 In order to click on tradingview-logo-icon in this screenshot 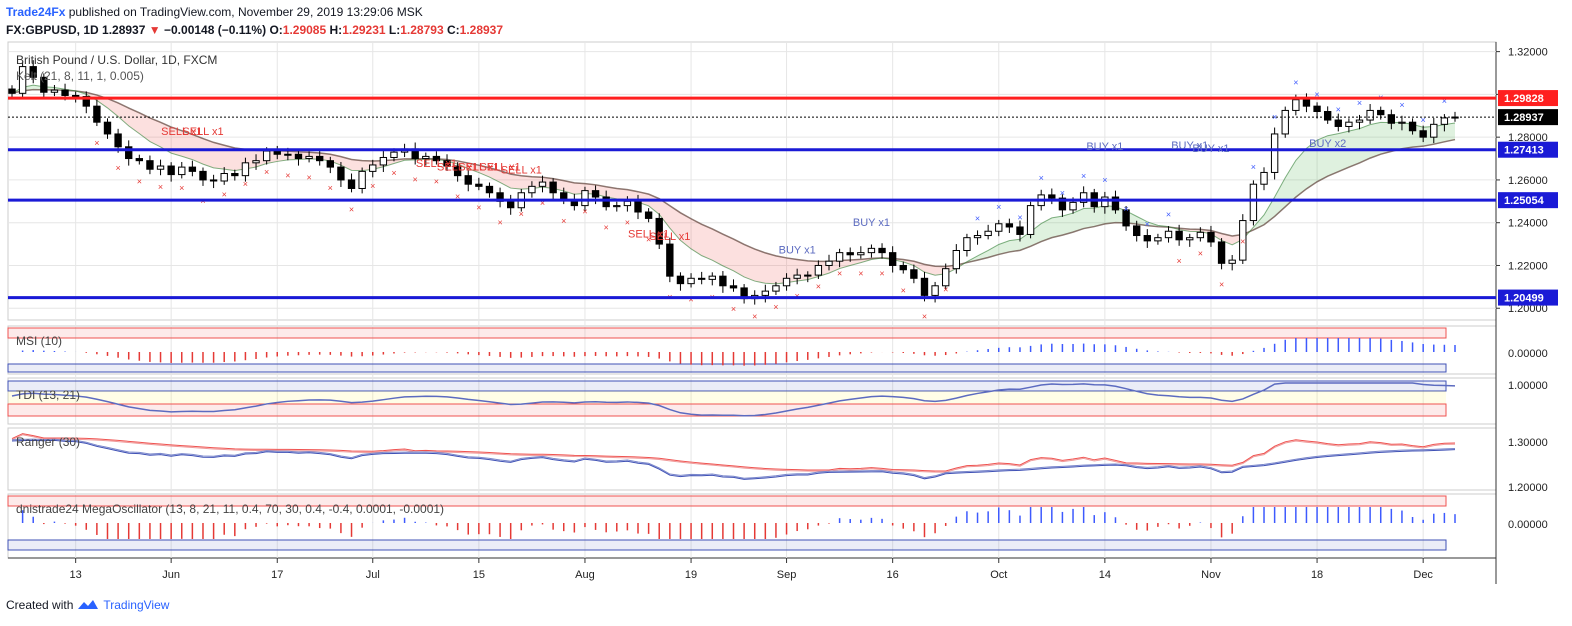, I will do `click(88, 604)`.